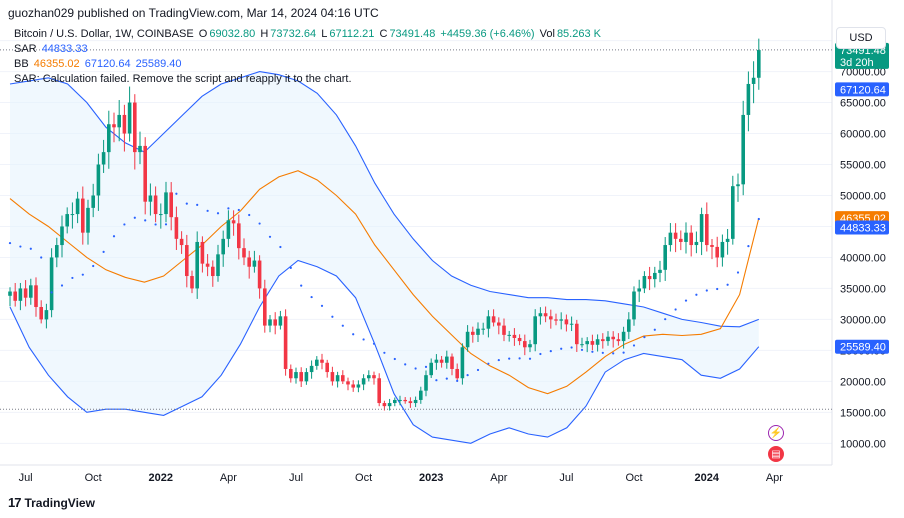 The image size is (904, 518). What do you see at coordinates (293, 34) in the screenshot?
I see `high-value: 73732.64` at bounding box center [293, 34].